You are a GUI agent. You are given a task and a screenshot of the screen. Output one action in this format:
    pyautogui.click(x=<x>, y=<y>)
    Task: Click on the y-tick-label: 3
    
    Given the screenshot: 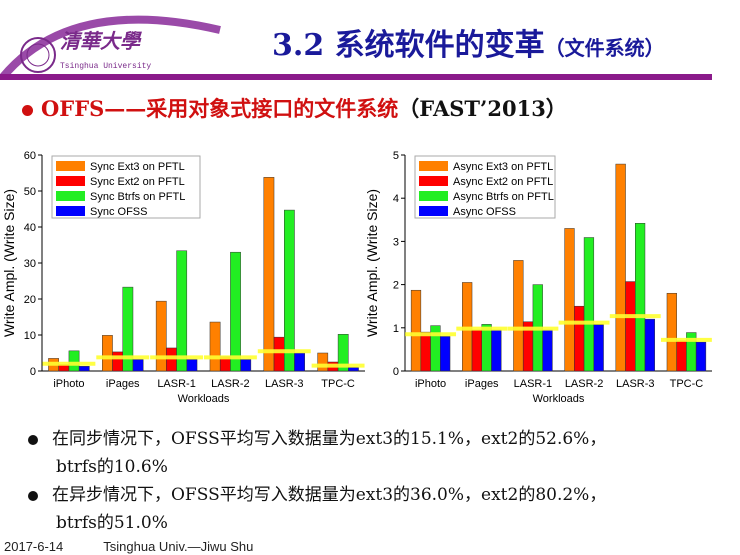 What is the action you would take?
    pyautogui.click(x=396, y=242)
    